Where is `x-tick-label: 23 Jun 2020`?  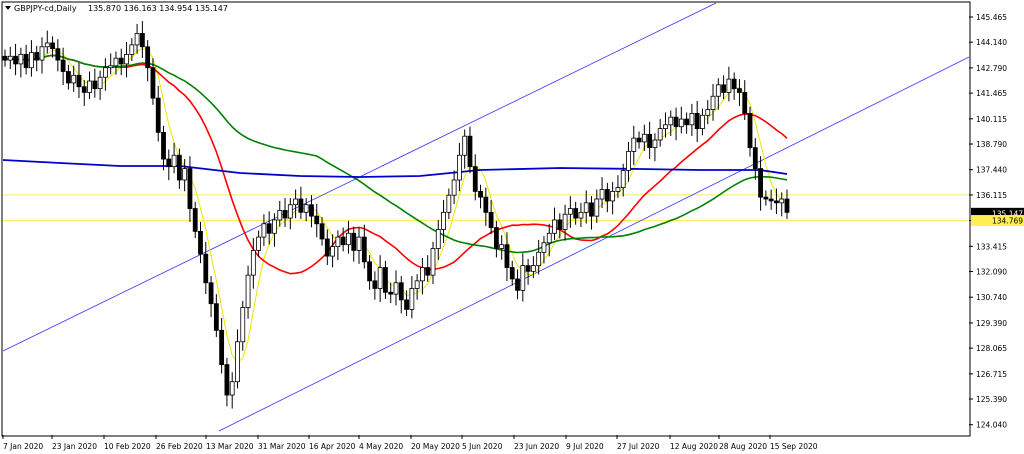 x-tick-label: 23 Jun 2020 is located at coordinates (536, 446).